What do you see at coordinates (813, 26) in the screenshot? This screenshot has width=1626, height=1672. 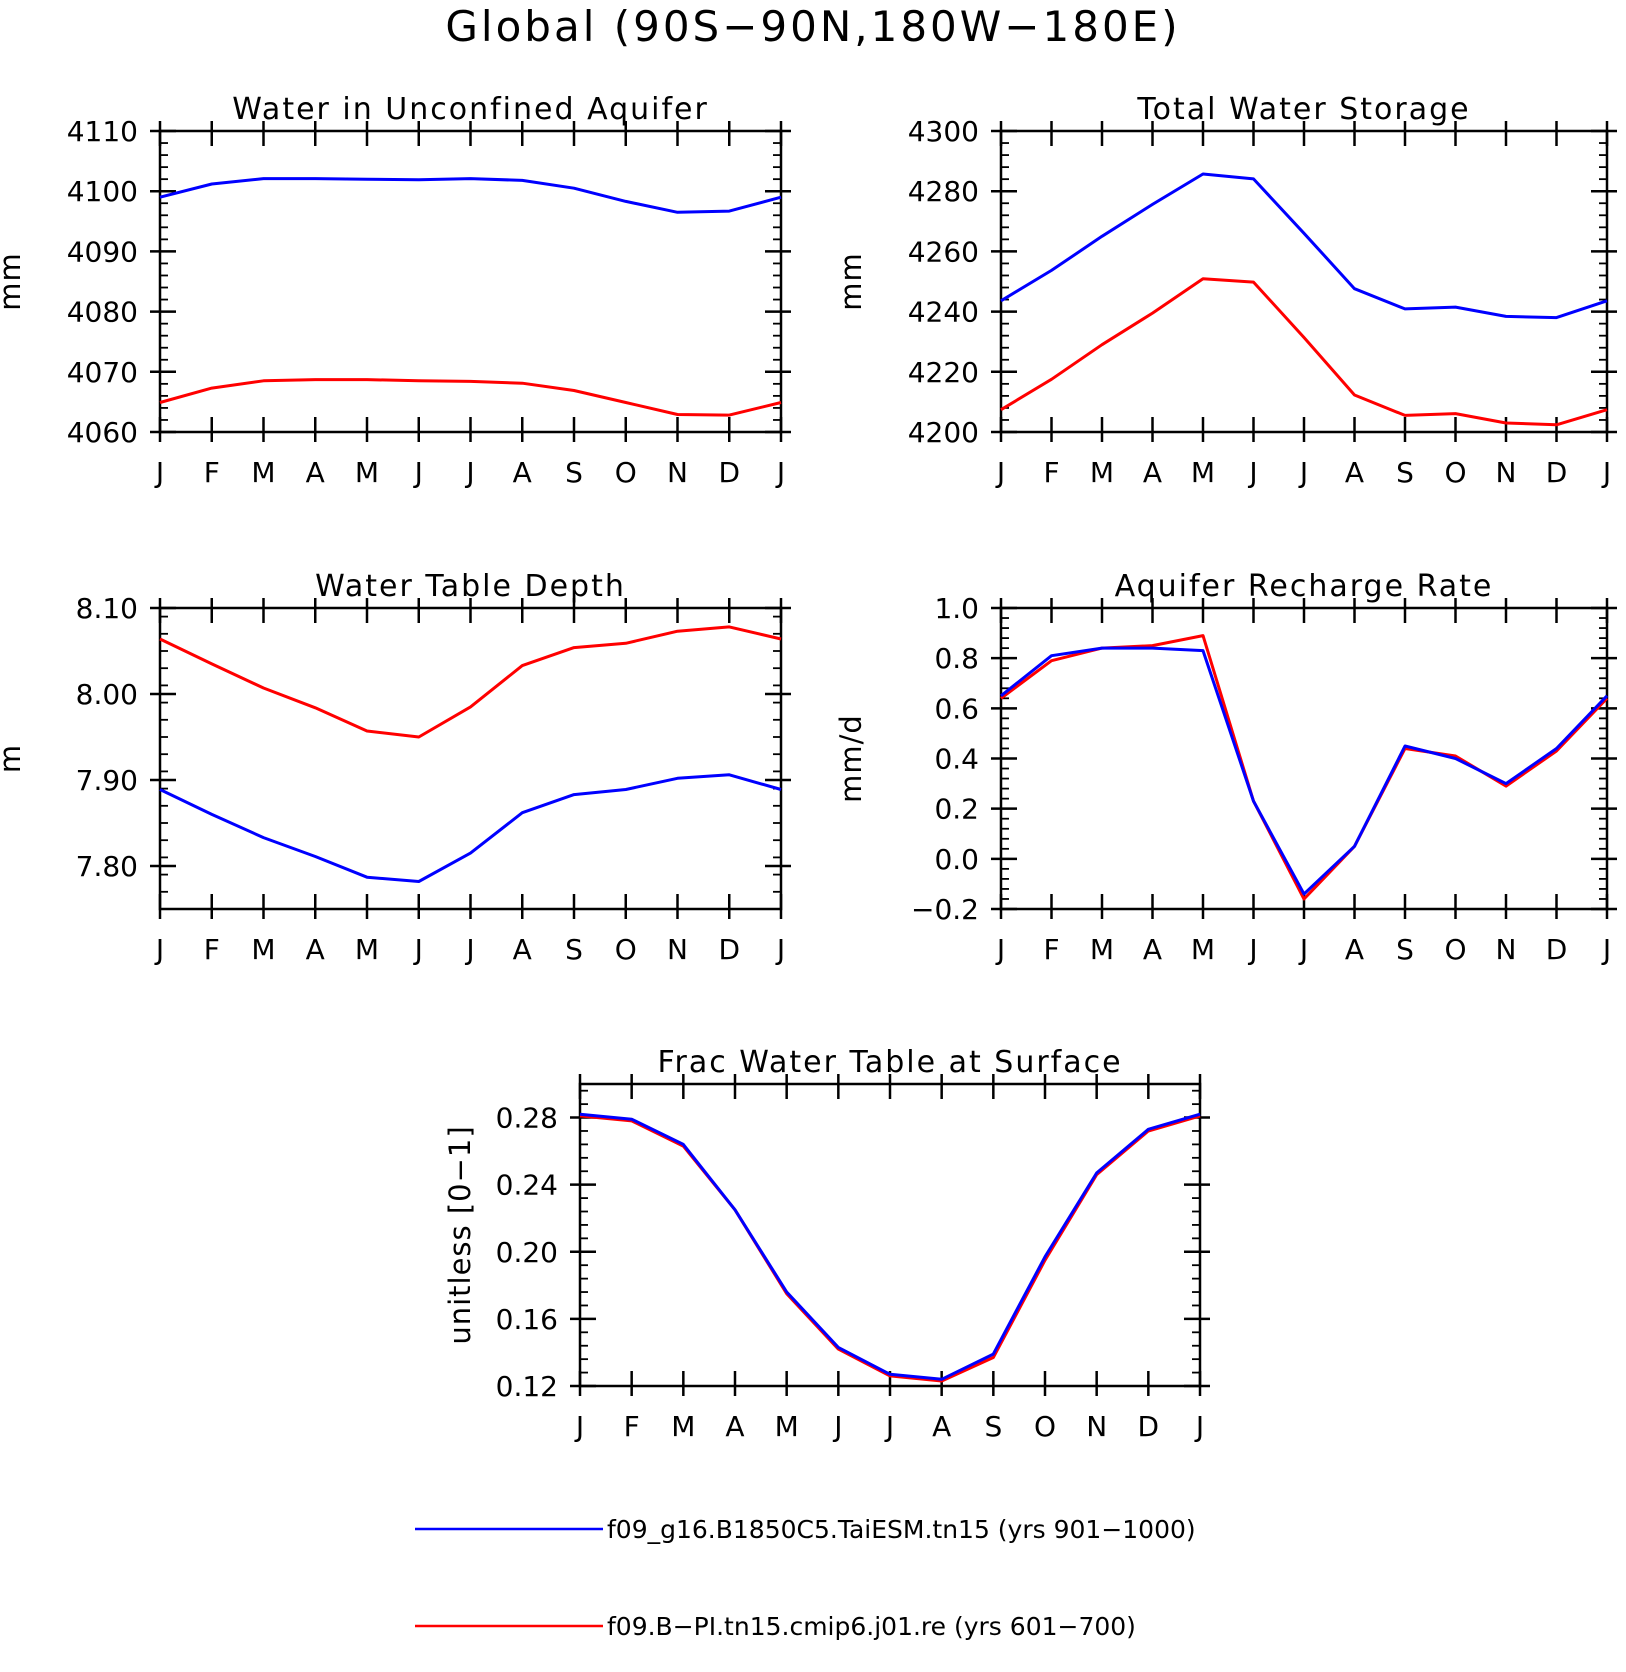 I see `page-title: Global (90S−90N,180W−180E)` at bounding box center [813, 26].